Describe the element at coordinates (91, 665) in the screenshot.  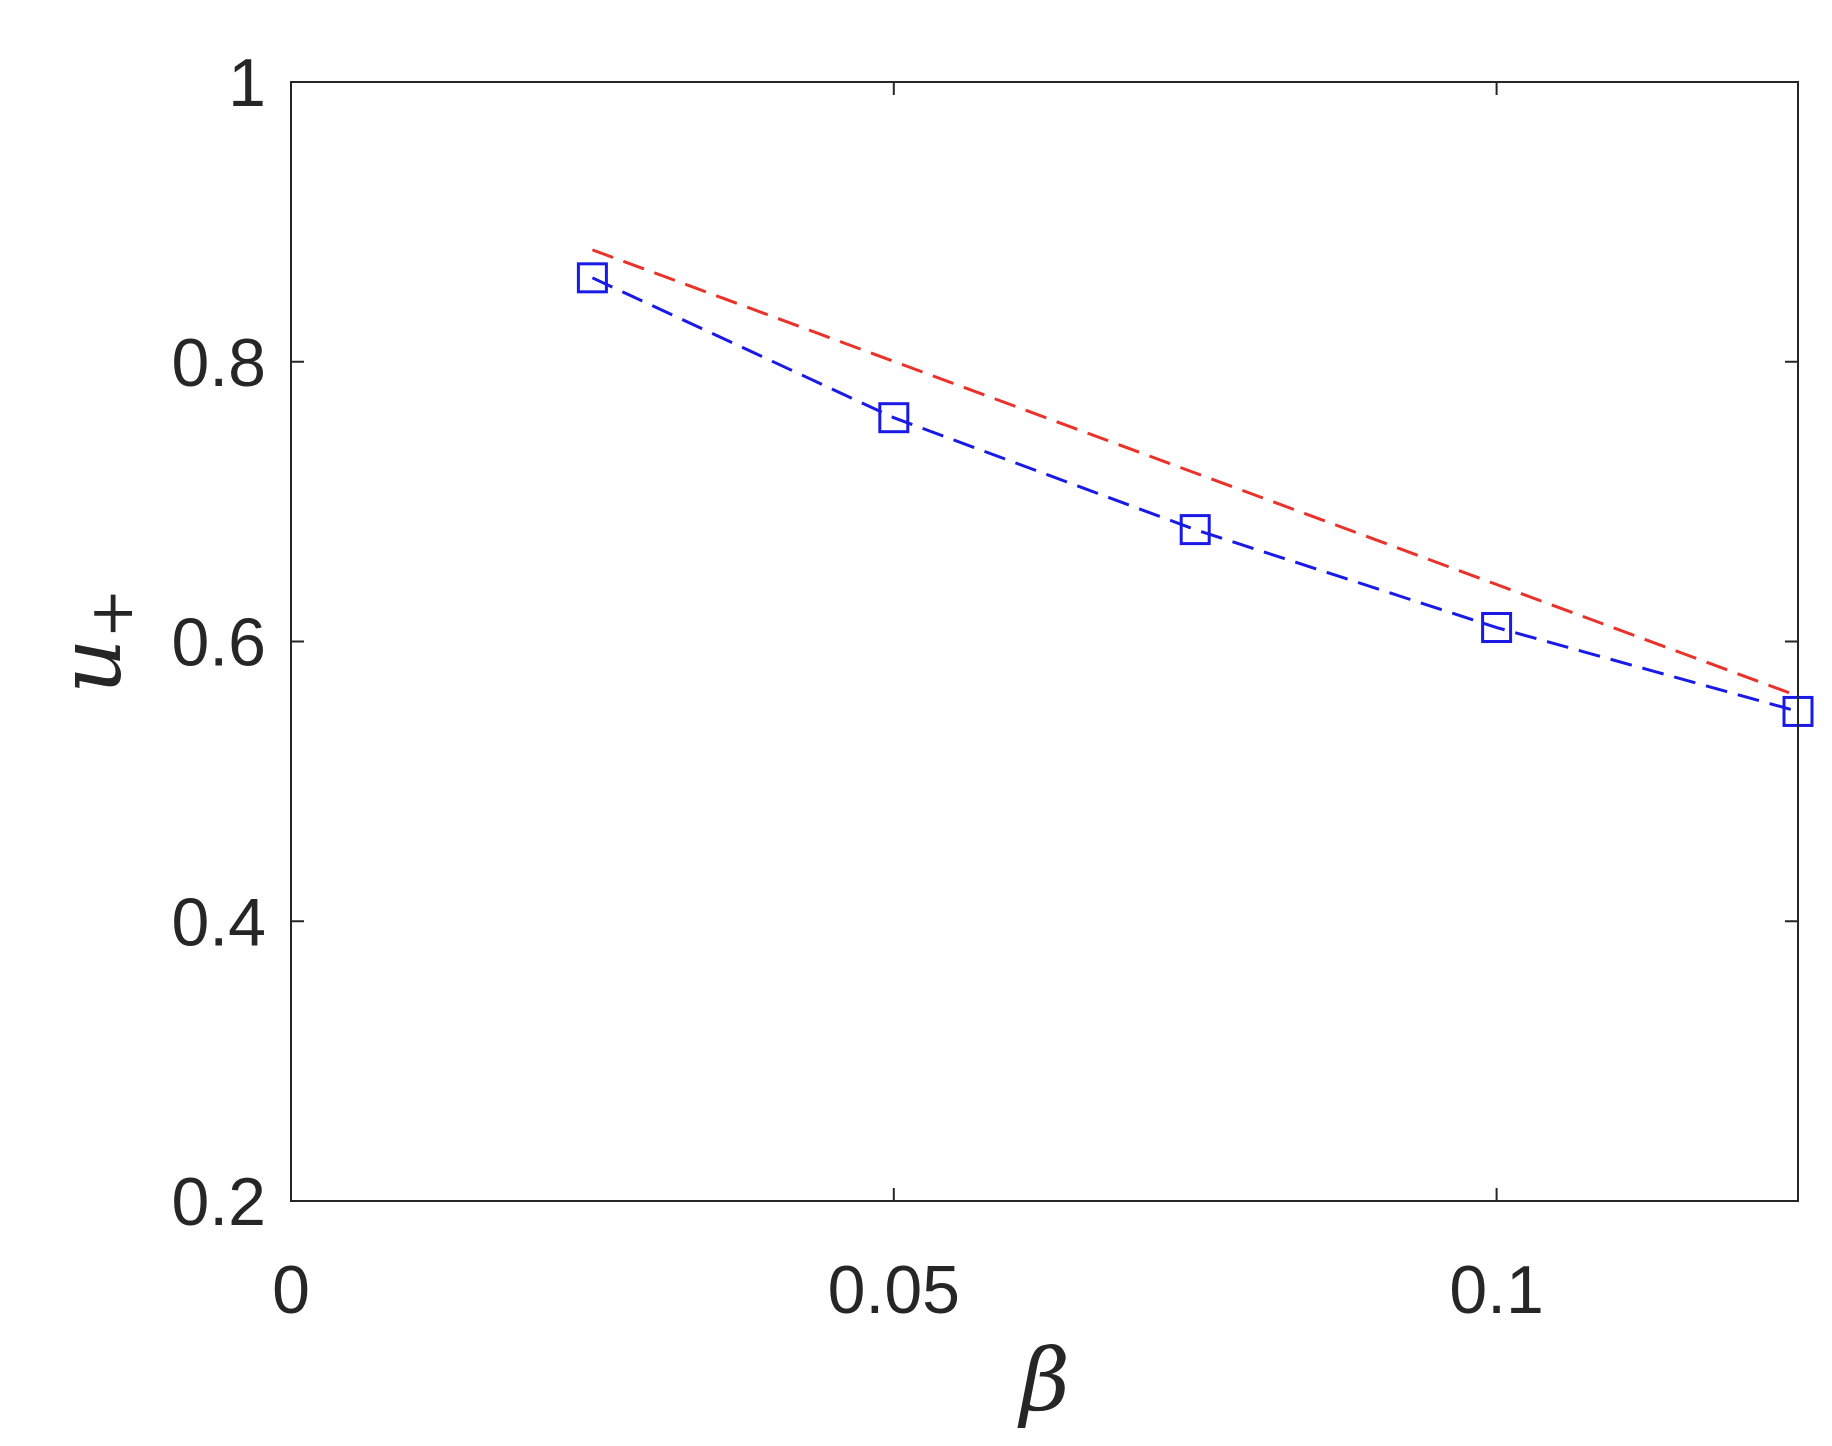
I see `y-axis-label-base: u` at that location.